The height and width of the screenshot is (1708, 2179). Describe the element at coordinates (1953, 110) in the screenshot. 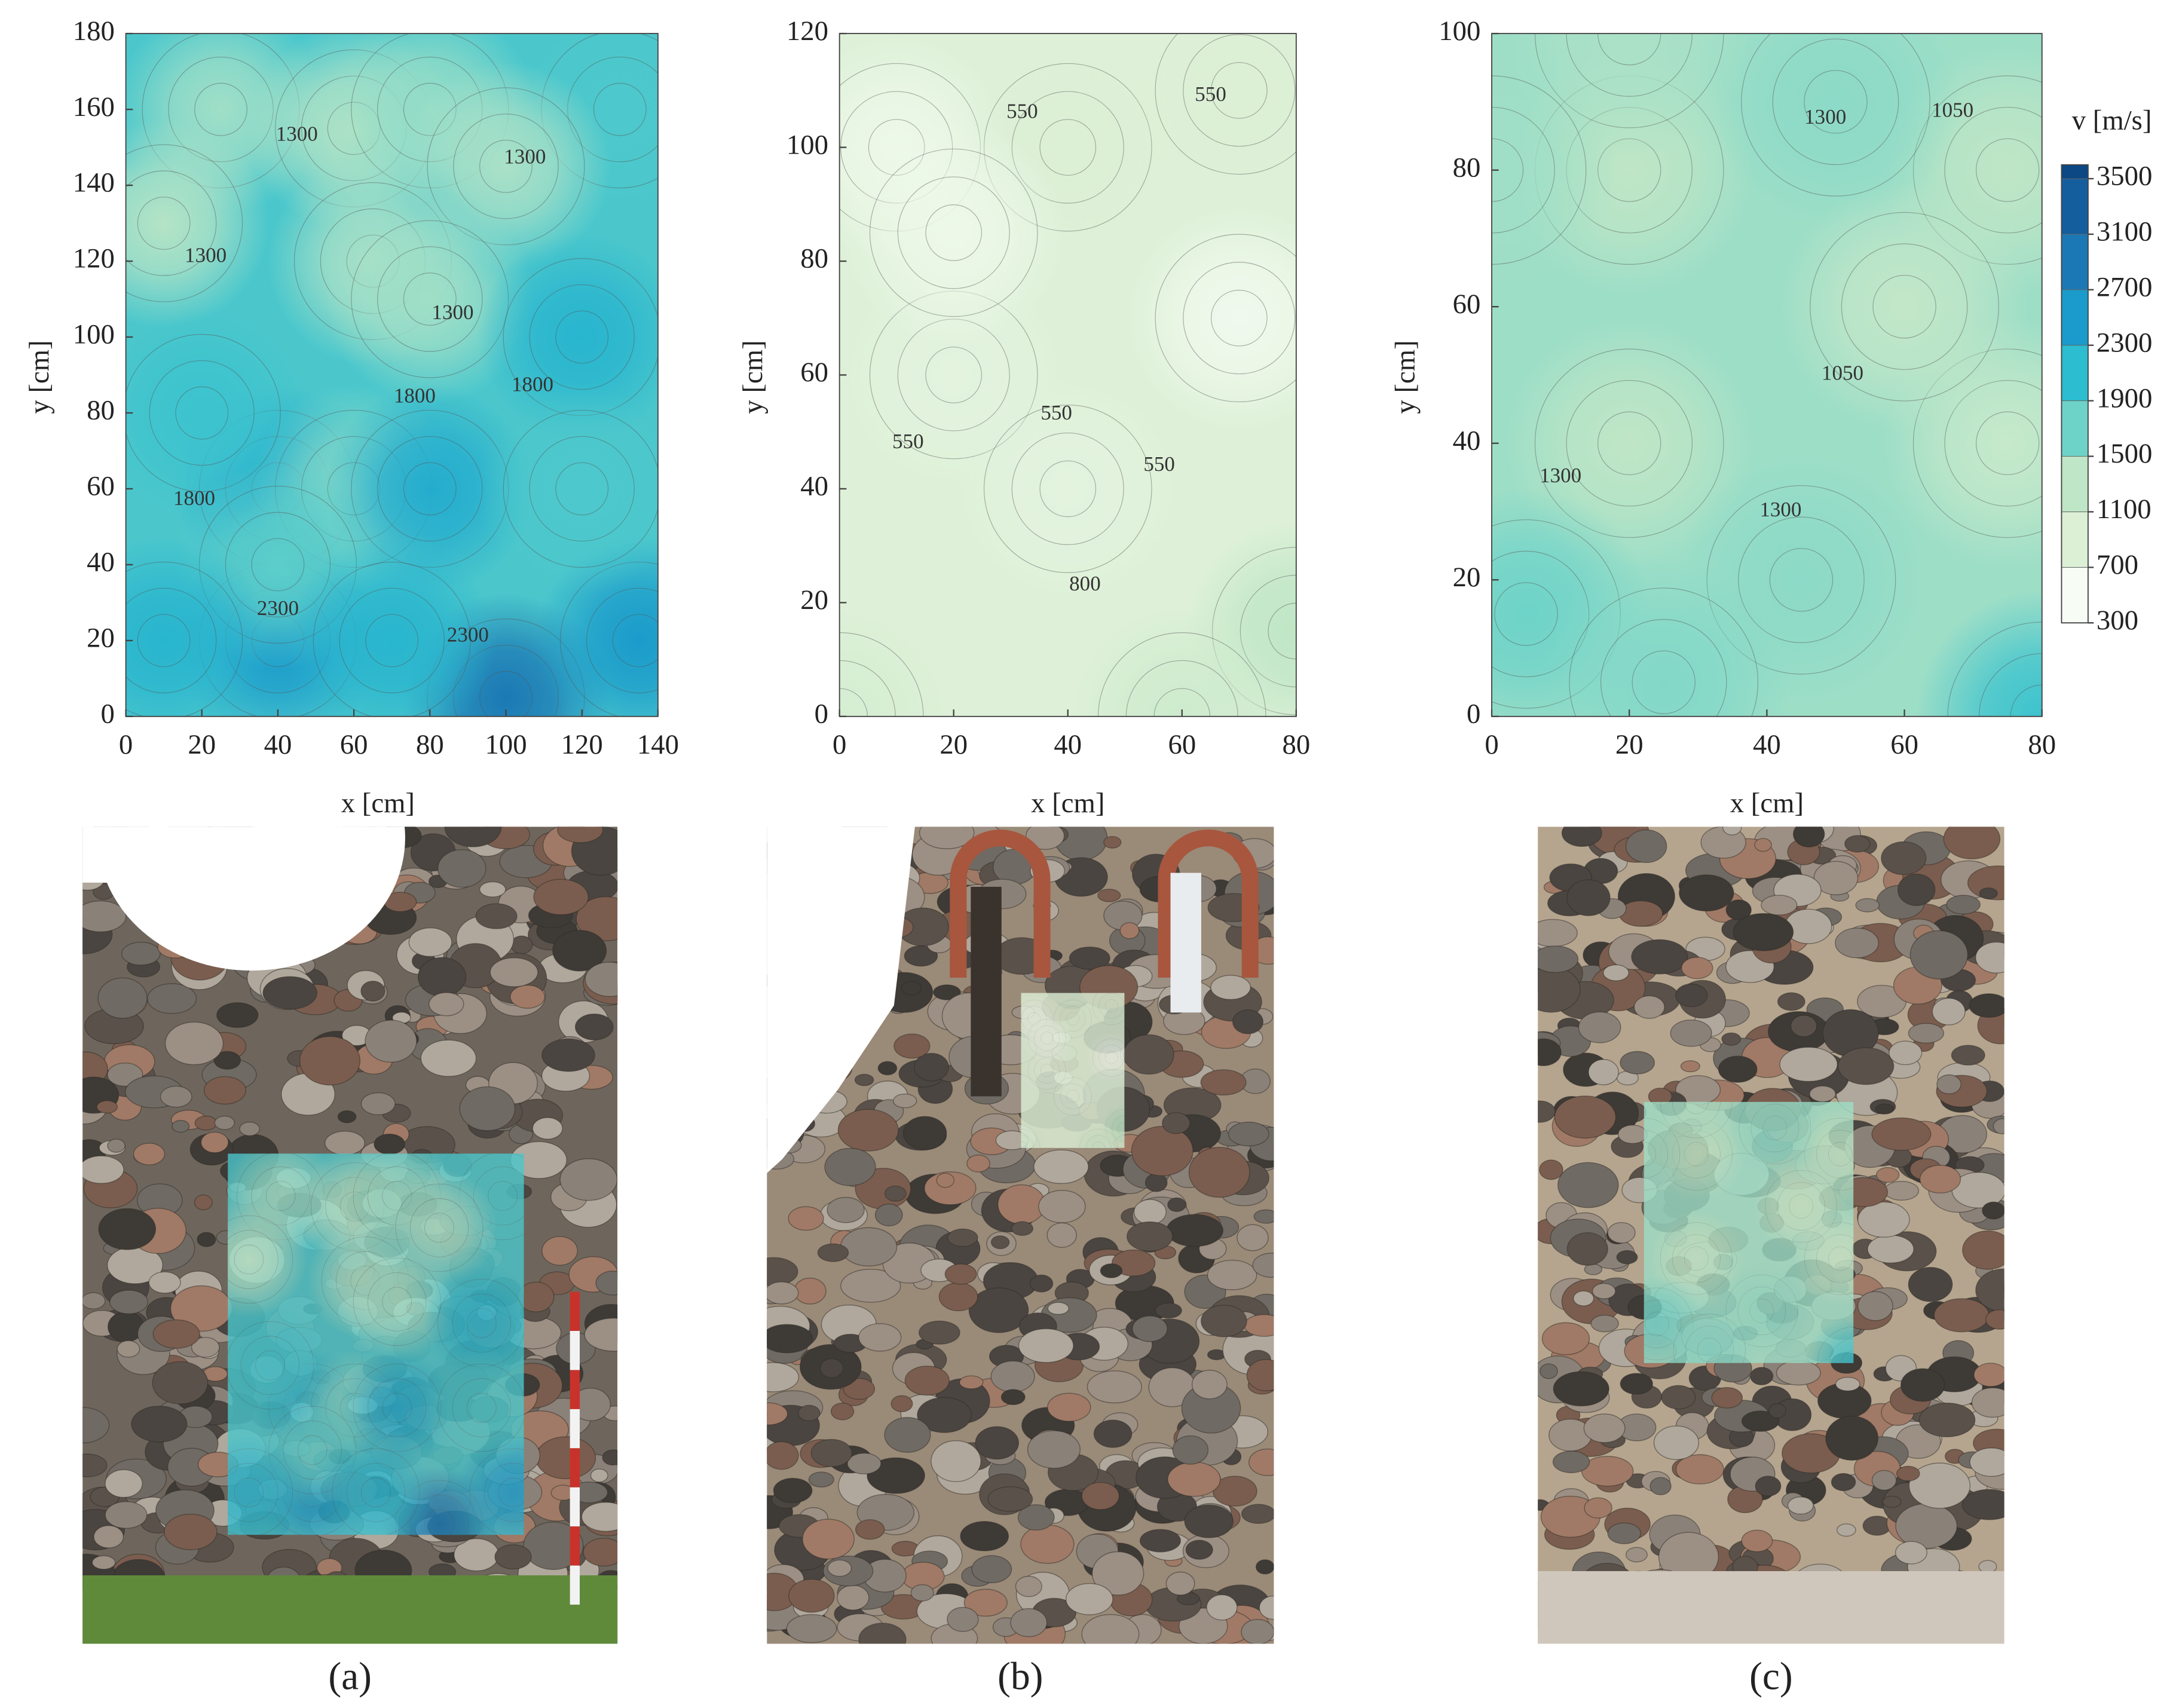

I see `contour-label: 1050` at that location.